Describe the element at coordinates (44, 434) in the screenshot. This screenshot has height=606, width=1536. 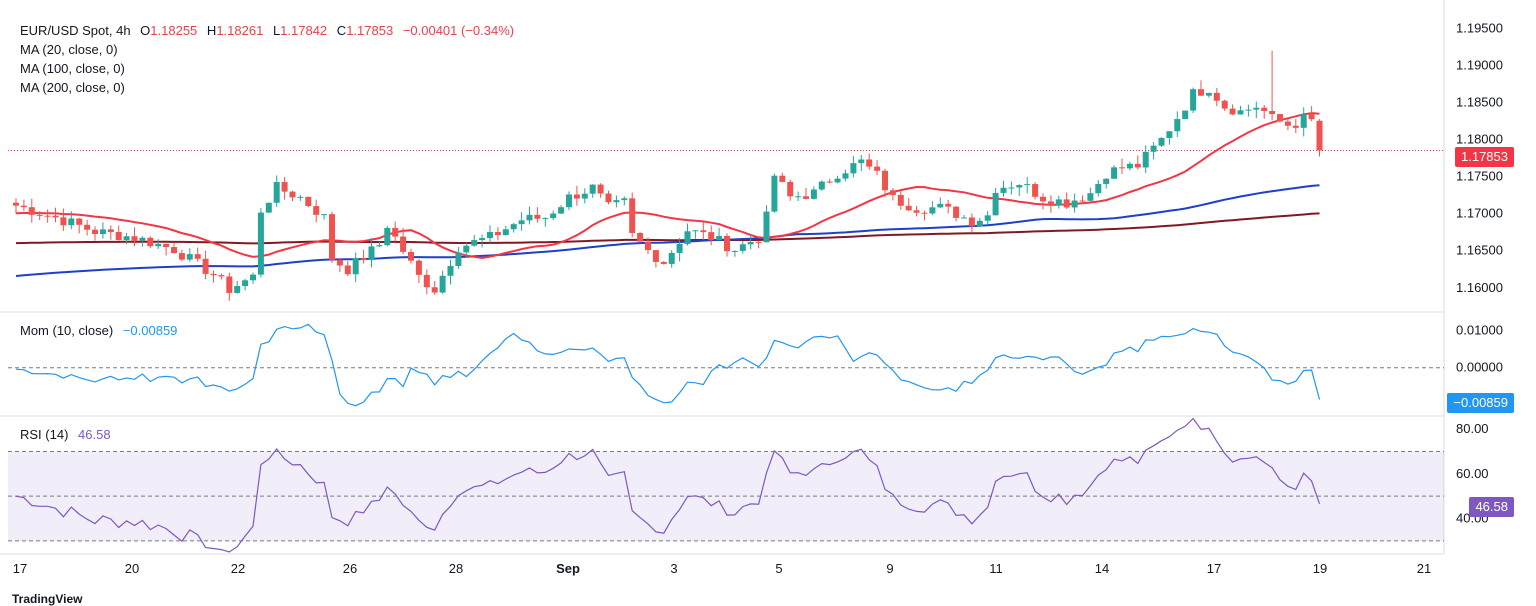
I see `rsi-label: RSI (14)` at that location.